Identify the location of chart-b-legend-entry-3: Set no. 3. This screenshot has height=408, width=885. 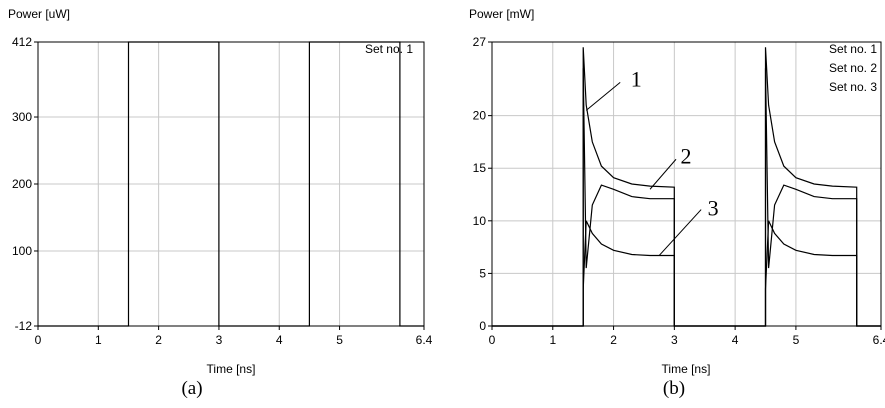
(853, 87).